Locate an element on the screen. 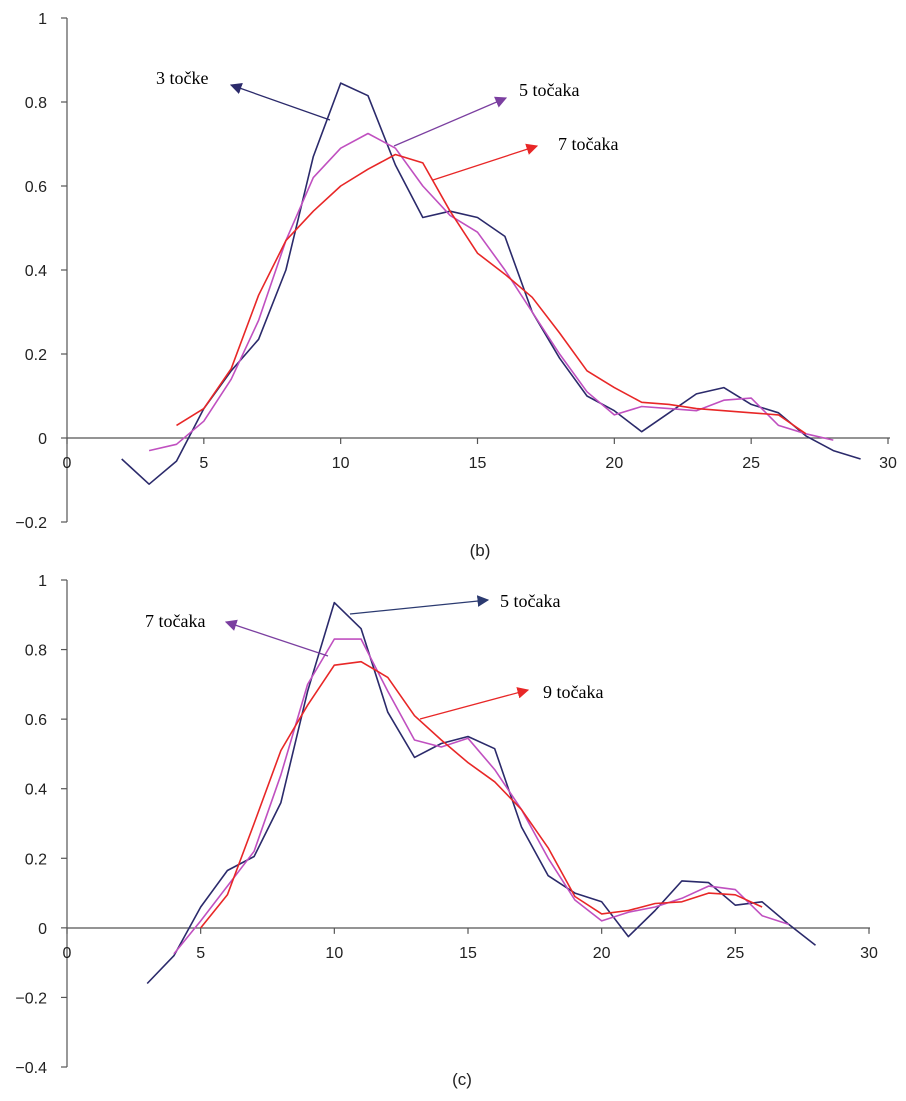  annotation-label-3-tocke: 3 točke is located at coordinates (182, 78).